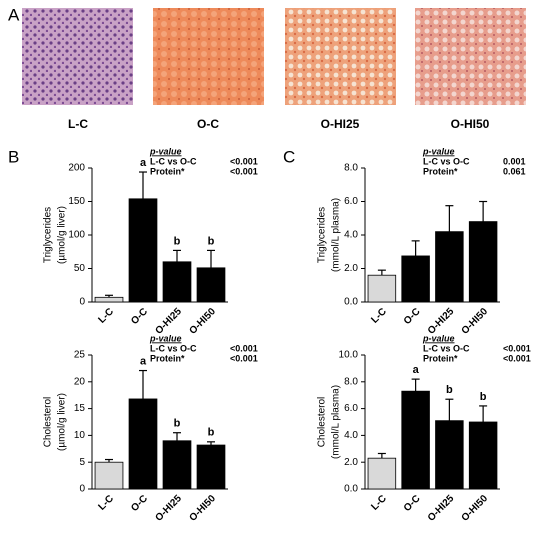  I want to click on y-tick-label: 10, so click(80, 435).